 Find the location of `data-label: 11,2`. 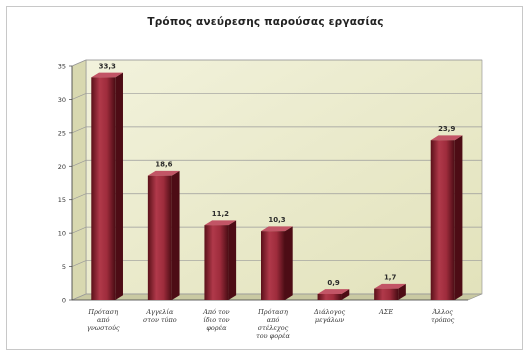

data-label: 11,2 is located at coordinates (220, 214).